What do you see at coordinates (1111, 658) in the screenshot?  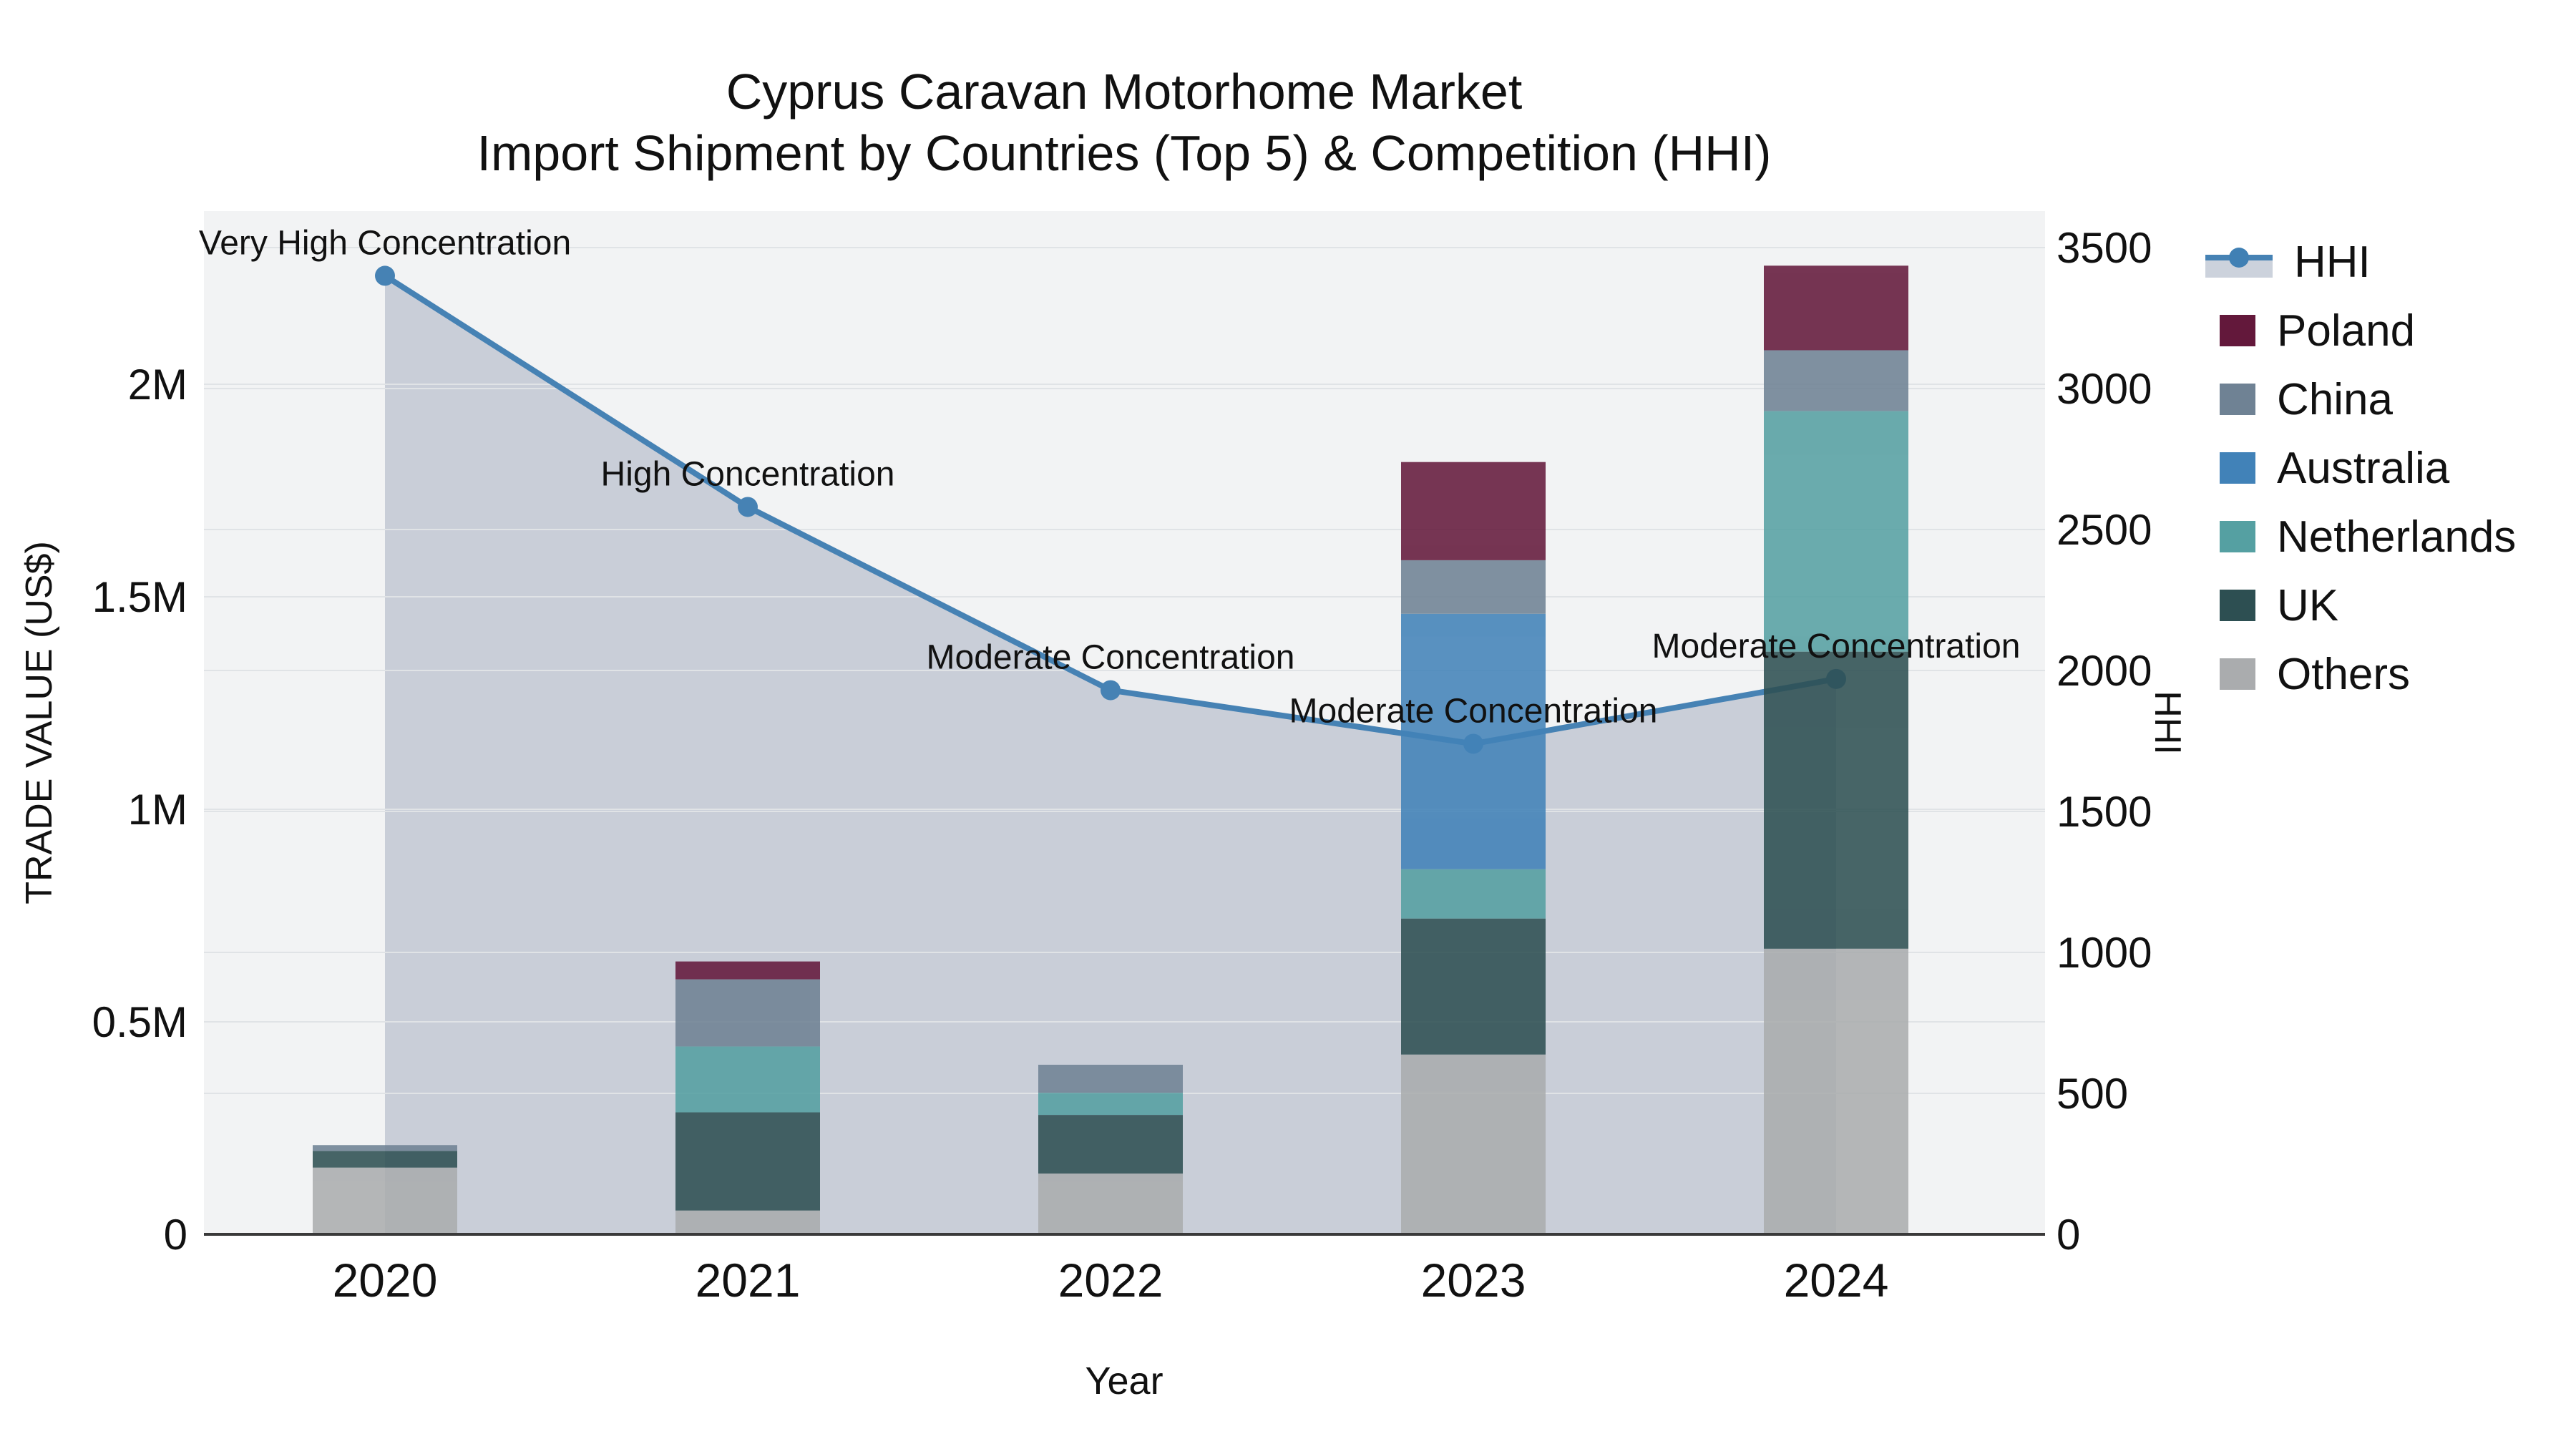 I see `hhi-annotation-2022: Moderate Concentration` at bounding box center [1111, 658].